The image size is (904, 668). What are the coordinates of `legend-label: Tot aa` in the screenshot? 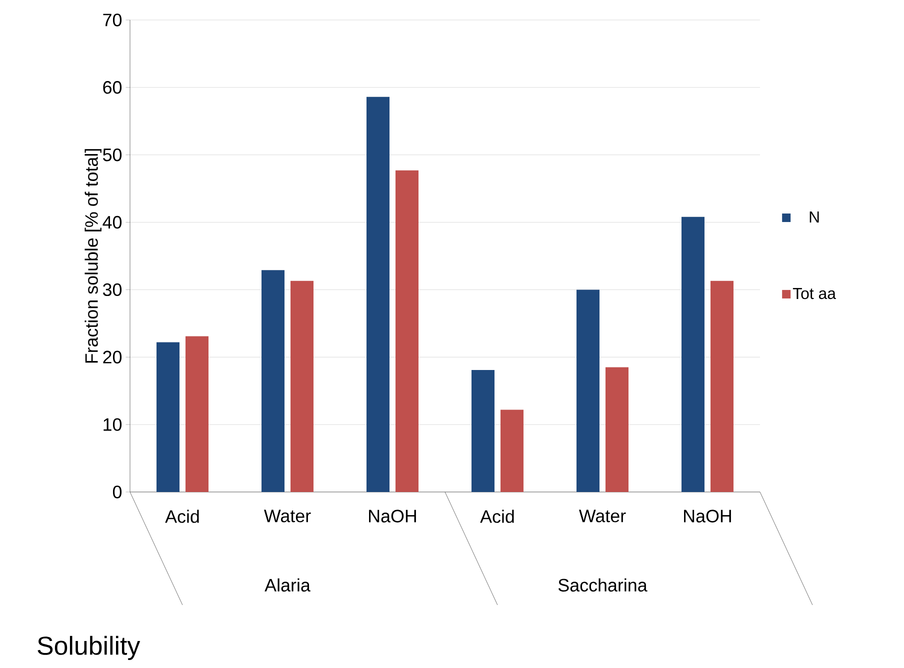 It's located at (814, 294).